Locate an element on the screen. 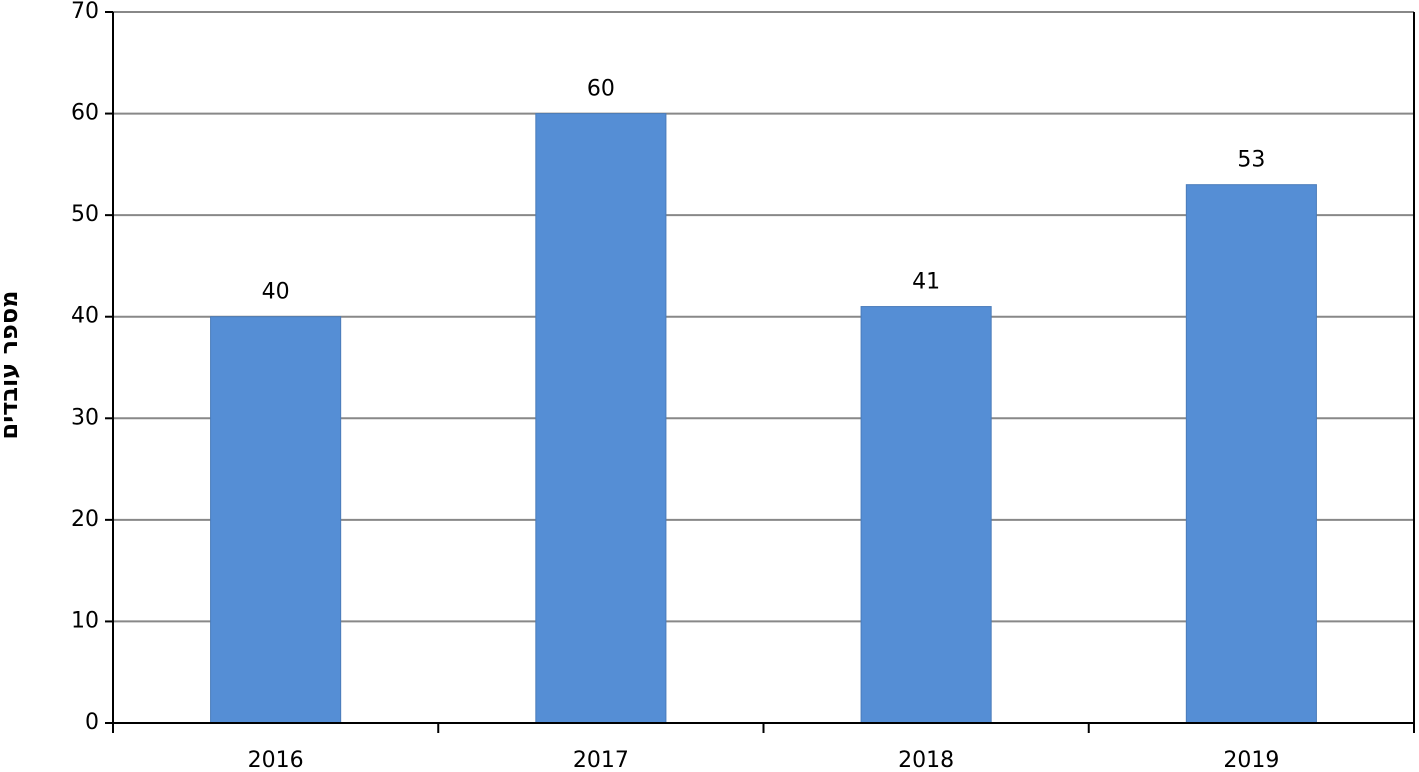 Image resolution: width=1419 pixels, height=772 pixels. y-tick-label: 30 is located at coordinates (85, 417).